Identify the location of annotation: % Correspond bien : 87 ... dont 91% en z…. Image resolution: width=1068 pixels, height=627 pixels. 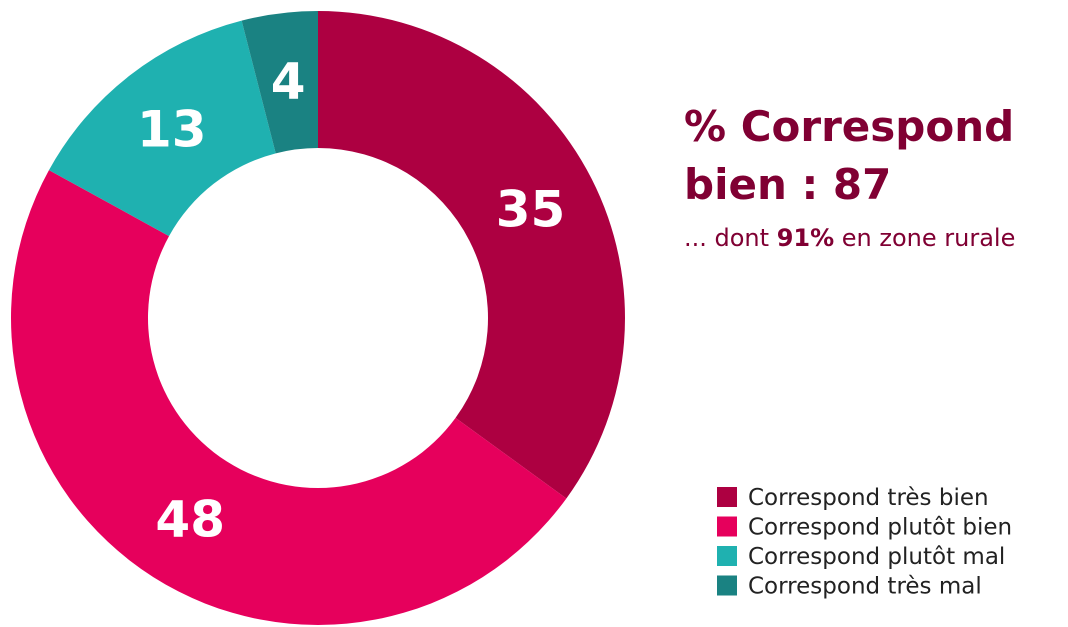
(859, 178).